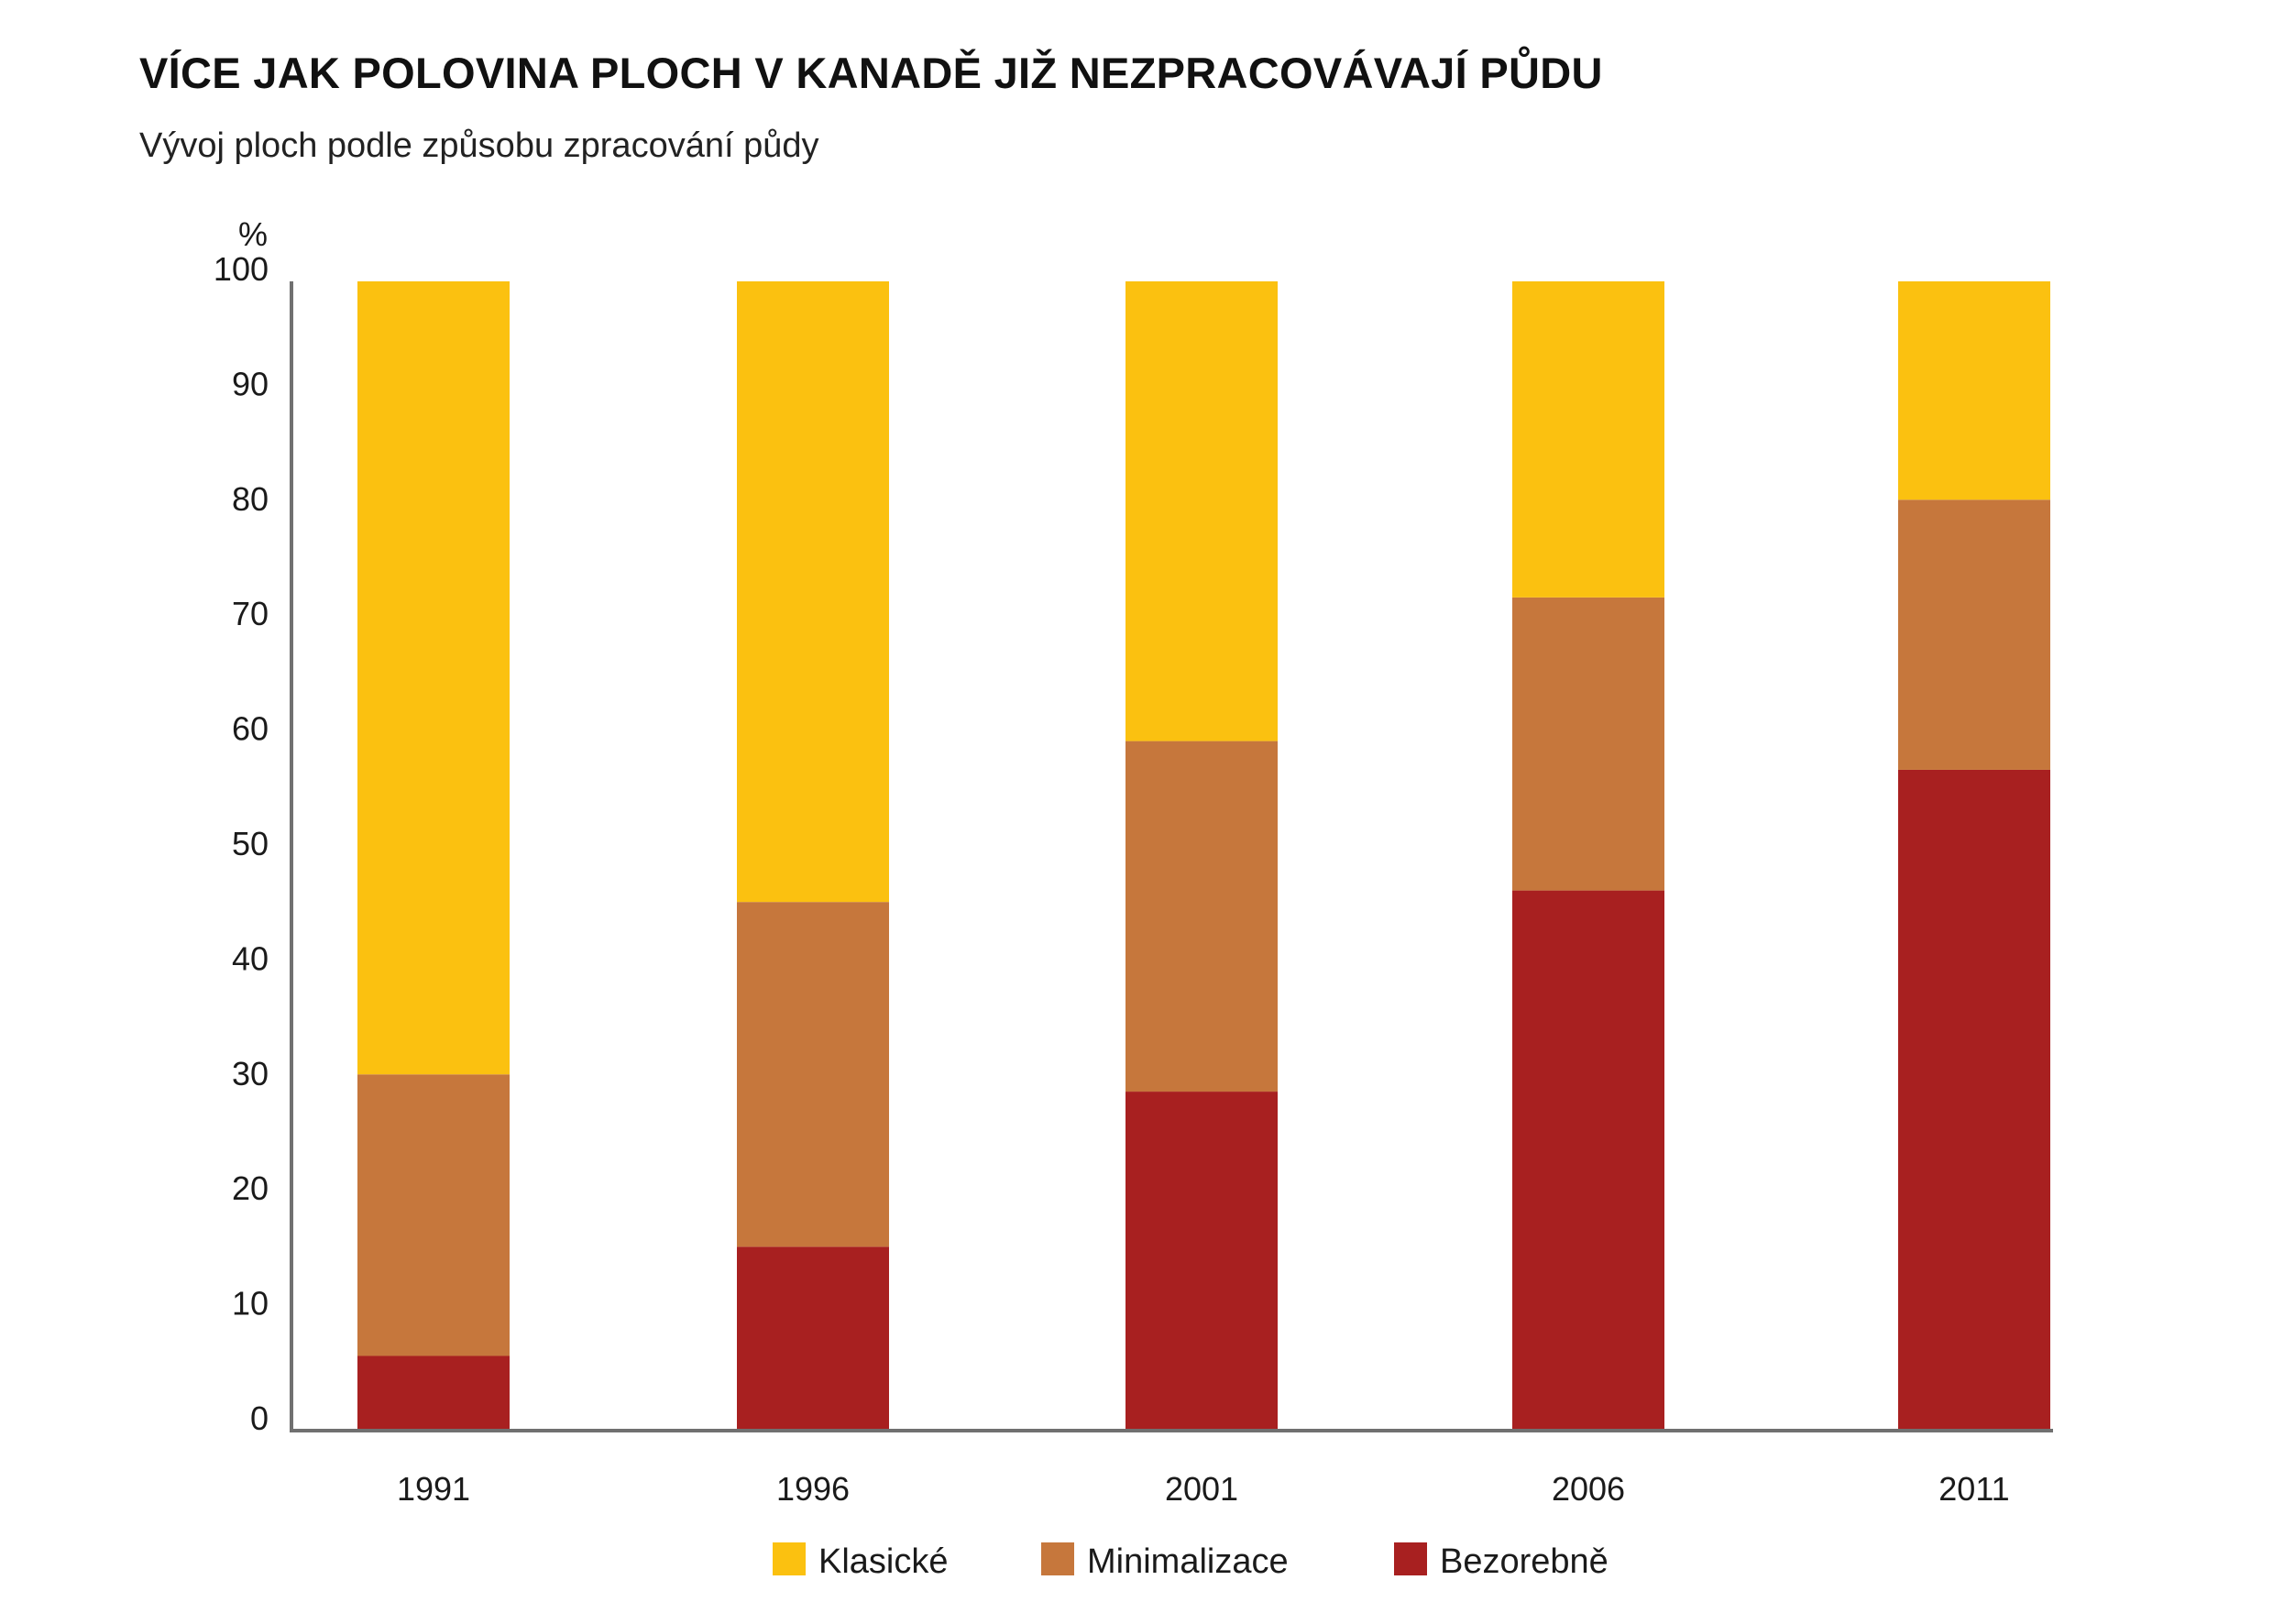 The width and height of the screenshot is (2273, 1624). I want to click on legend-item-klasické: Klasické, so click(861, 1561).